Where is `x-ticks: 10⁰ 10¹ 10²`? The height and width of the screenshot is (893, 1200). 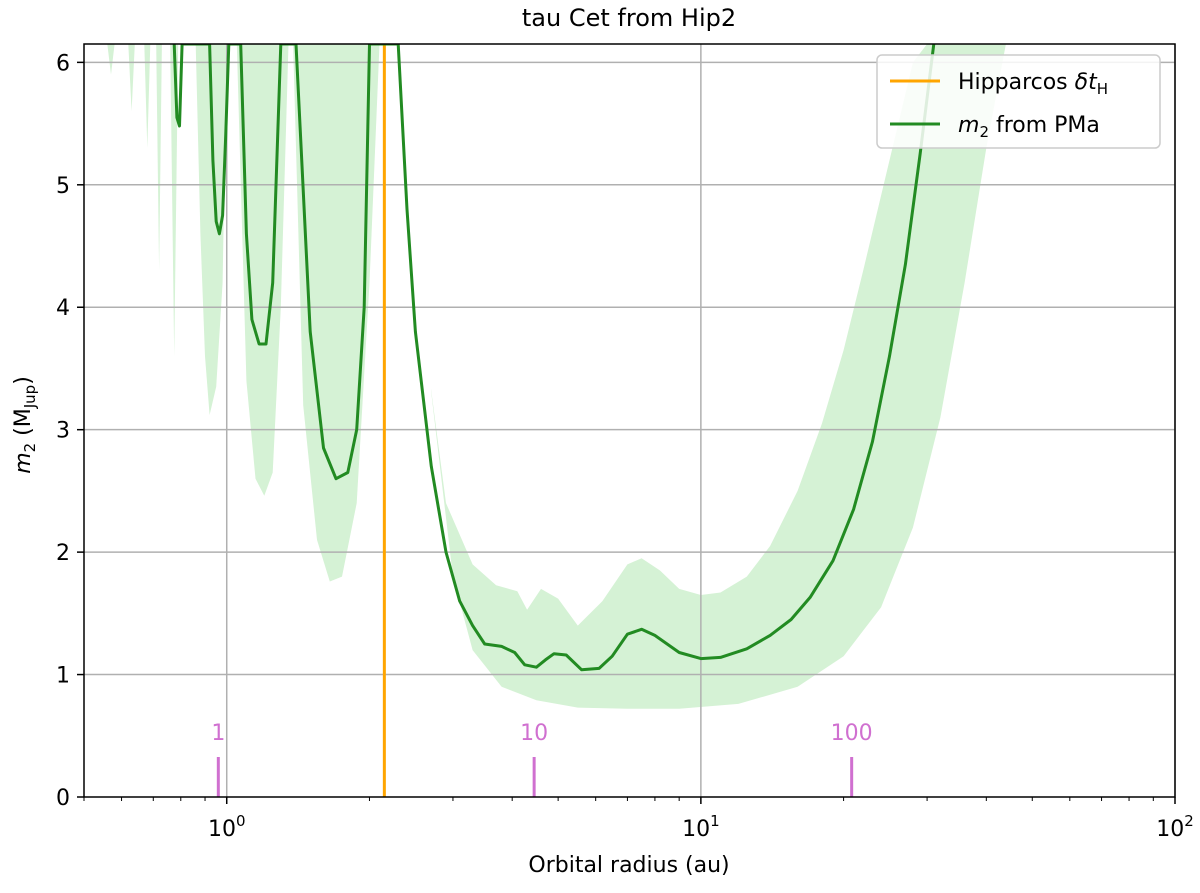 x-ticks: 10⁰ 10¹ 10² is located at coordinates (701, 819).